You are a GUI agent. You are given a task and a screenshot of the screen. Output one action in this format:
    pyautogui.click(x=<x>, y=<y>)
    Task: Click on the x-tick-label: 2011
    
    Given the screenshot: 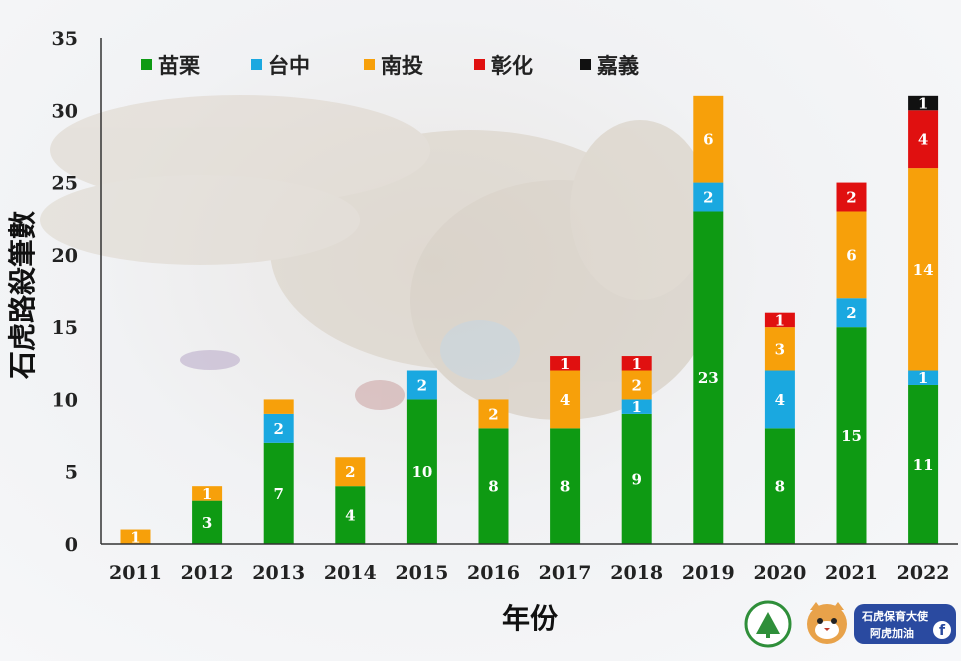 What is the action you would take?
    pyautogui.click(x=135, y=573)
    